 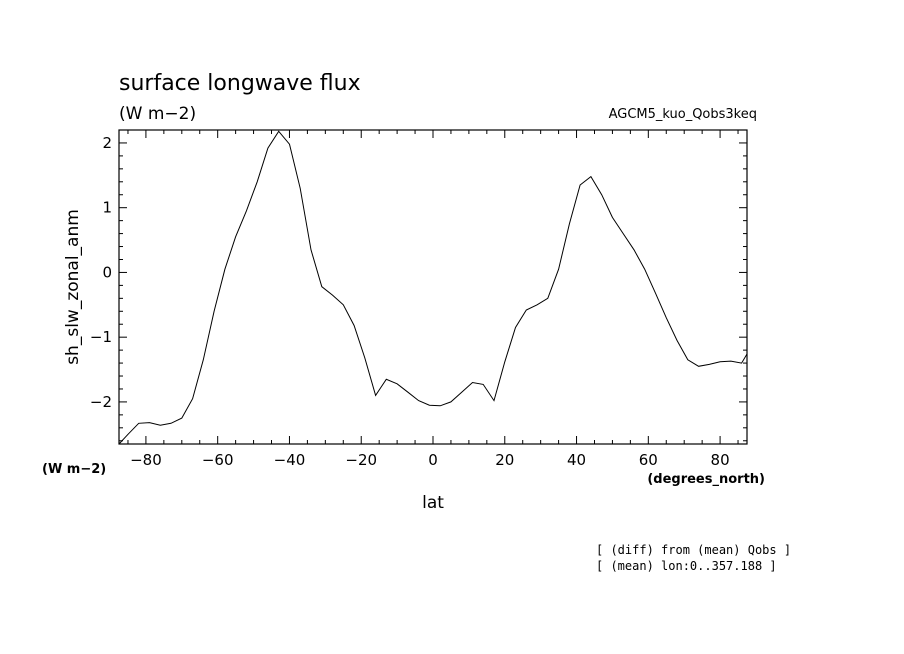 What do you see at coordinates (157, 114) in the screenshot?
I see `chart-units: (W m−2)` at bounding box center [157, 114].